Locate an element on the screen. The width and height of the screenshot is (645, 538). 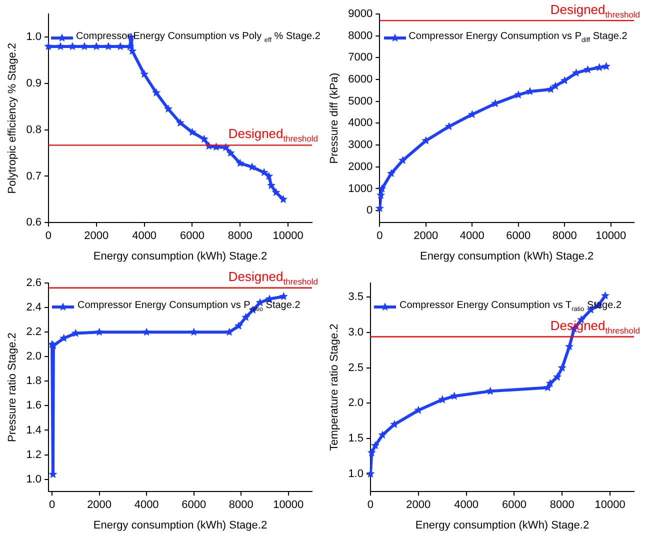
y-tick-label: 2.4 is located at coordinates (34, 308).